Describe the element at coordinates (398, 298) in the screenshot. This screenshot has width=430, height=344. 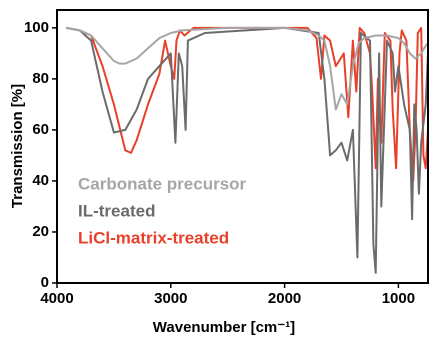
I see `x-tick-label: 1000` at that location.